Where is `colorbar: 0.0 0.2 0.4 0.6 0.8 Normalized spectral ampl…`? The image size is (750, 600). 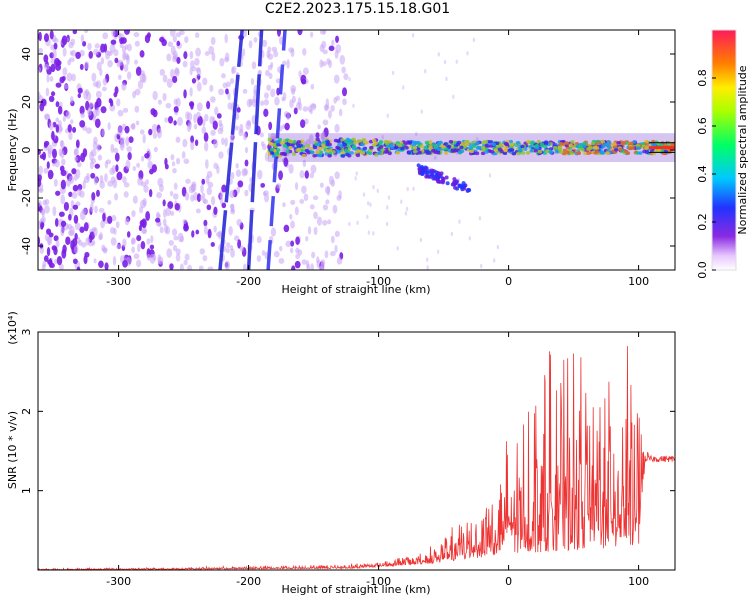 colorbar: 0.0 0.2 0.4 0.6 0.8 Normalized spectral ampl… is located at coordinates (722, 154).